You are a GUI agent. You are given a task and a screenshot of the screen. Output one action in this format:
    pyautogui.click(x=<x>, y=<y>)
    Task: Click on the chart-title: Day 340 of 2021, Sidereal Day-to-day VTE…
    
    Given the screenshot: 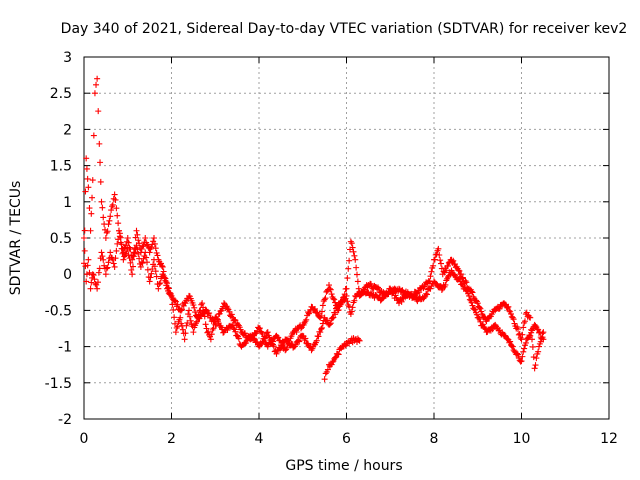 What is the action you would take?
    pyautogui.click(x=344, y=29)
    